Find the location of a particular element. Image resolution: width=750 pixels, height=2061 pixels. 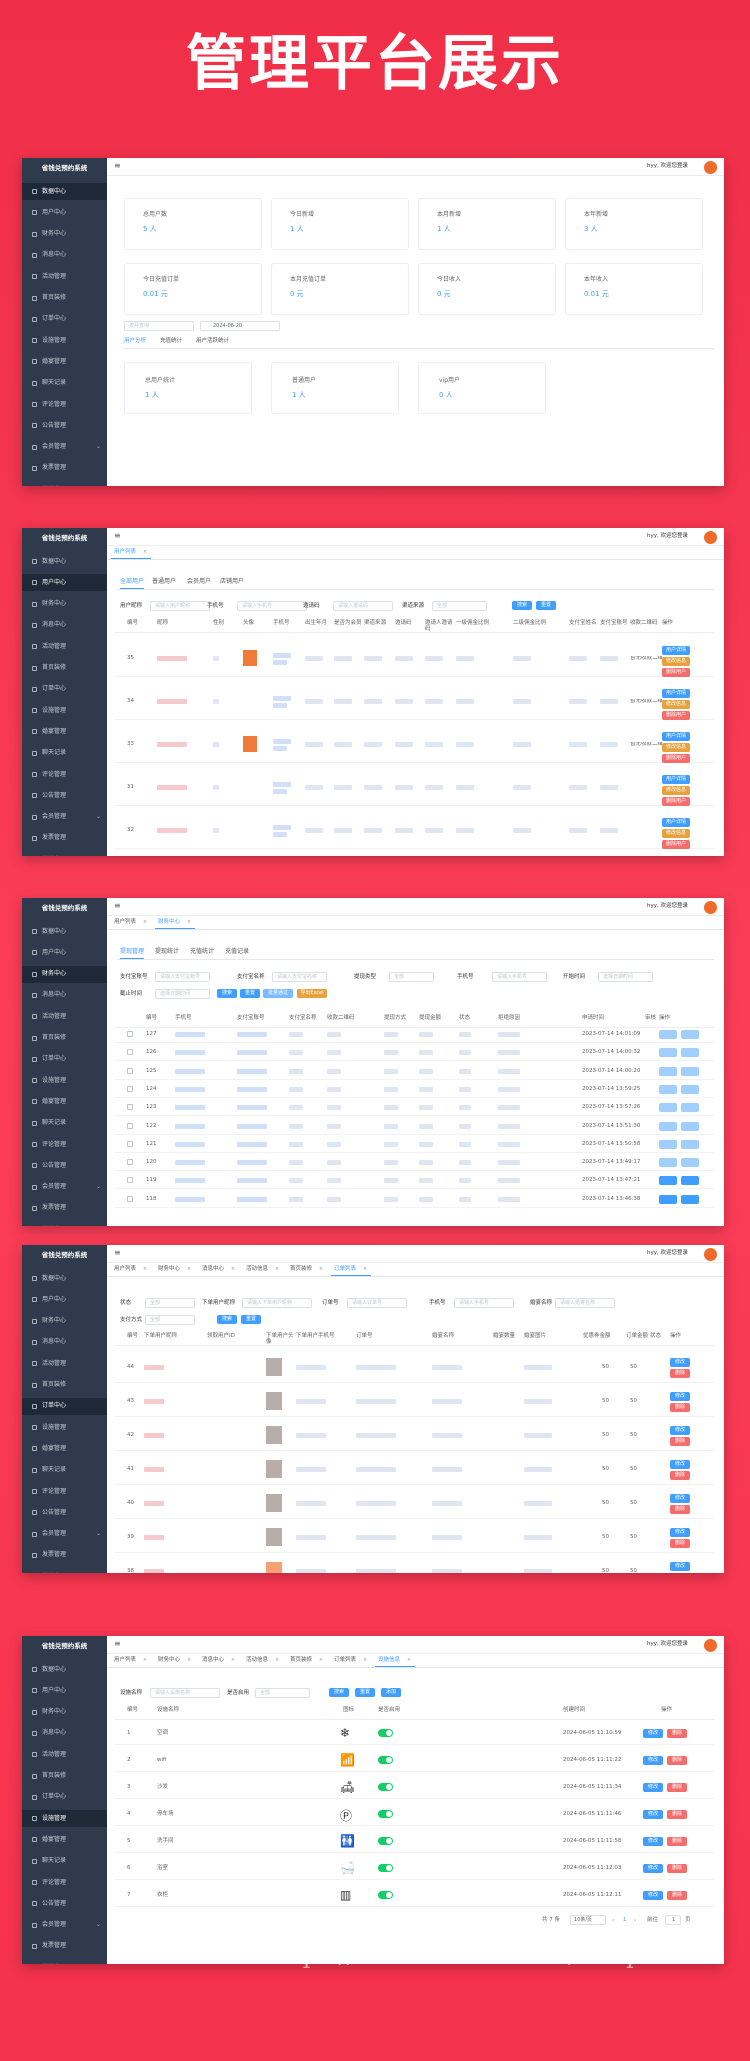

menu-item: 发票管理 is located at coordinates (64, 1946).